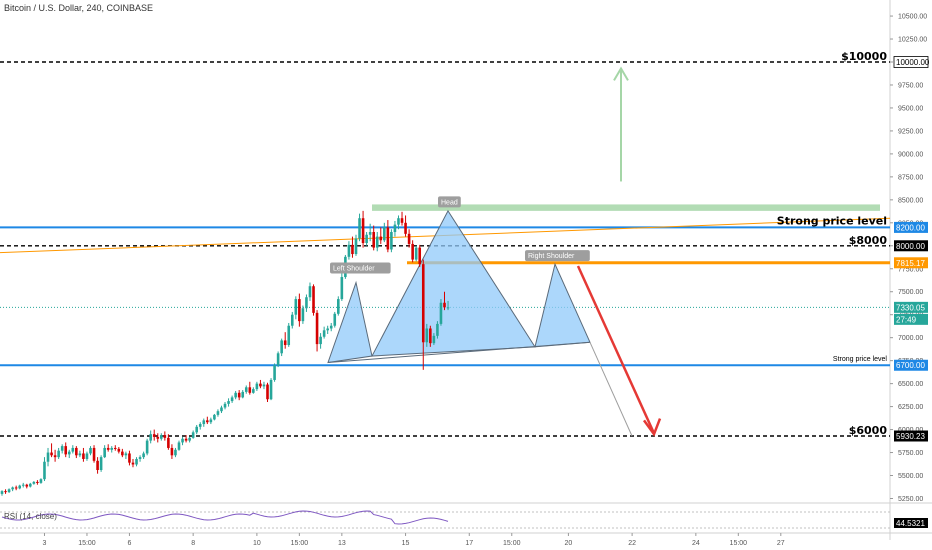 This screenshot has height=550, width=932. Describe the element at coordinates (910, 384) in the screenshot. I see `y-tick-label: 6500.00` at that location.